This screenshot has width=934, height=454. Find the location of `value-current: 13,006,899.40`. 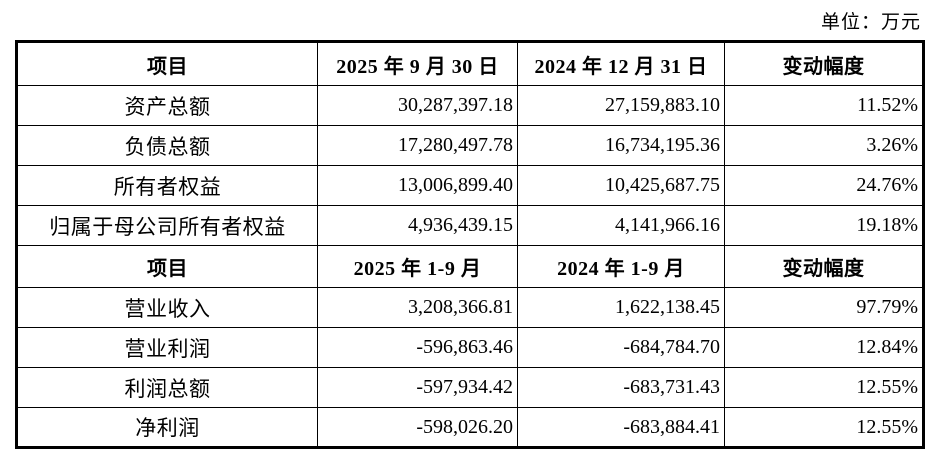

value-current: 13,006,899.40 is located at coordinates (417, 185).